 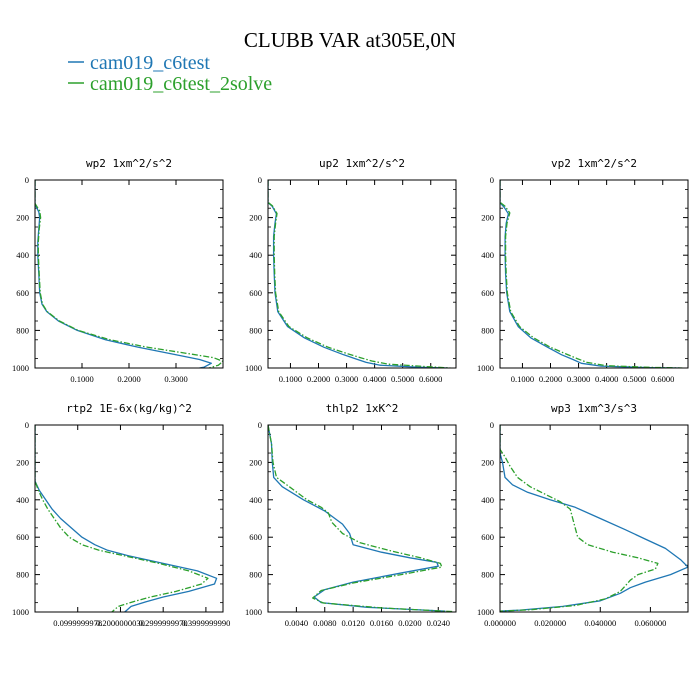 What do you see at coordinates (594, 163) in the screenshot?
I see `panel-title: vp2 1xm^2/s^2` at bounding box center [594, 163].